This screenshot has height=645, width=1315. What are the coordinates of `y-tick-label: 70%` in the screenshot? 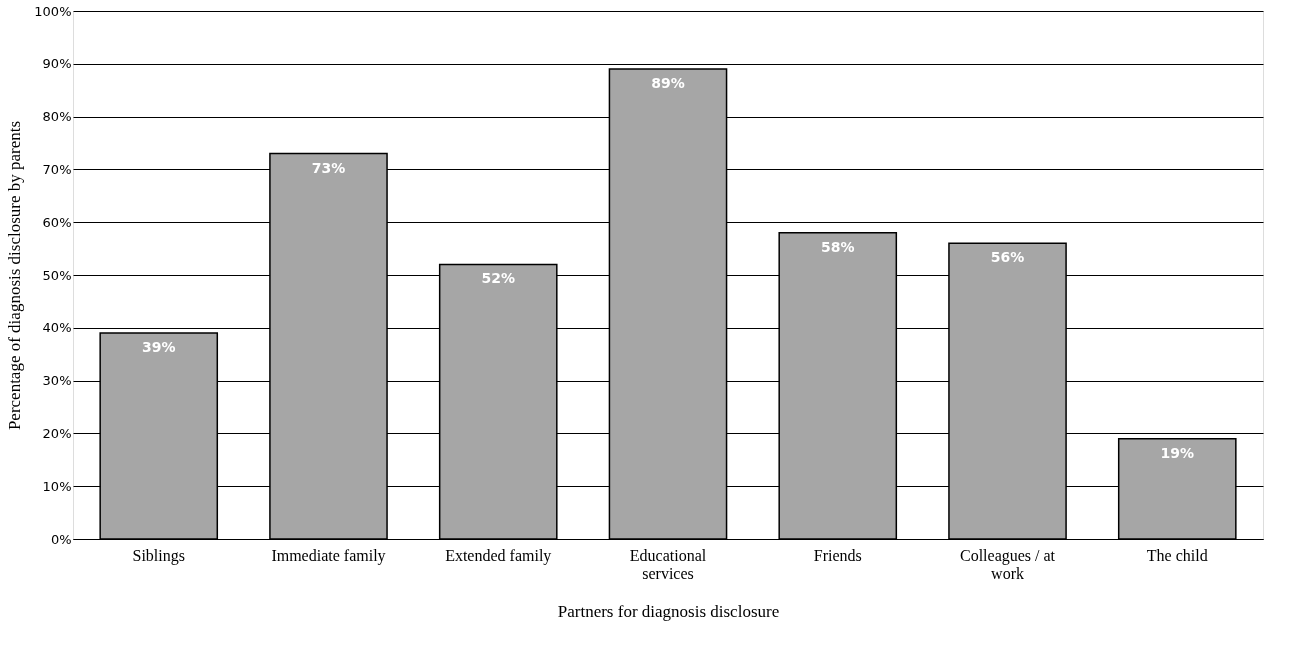 It's located at (57, 169).